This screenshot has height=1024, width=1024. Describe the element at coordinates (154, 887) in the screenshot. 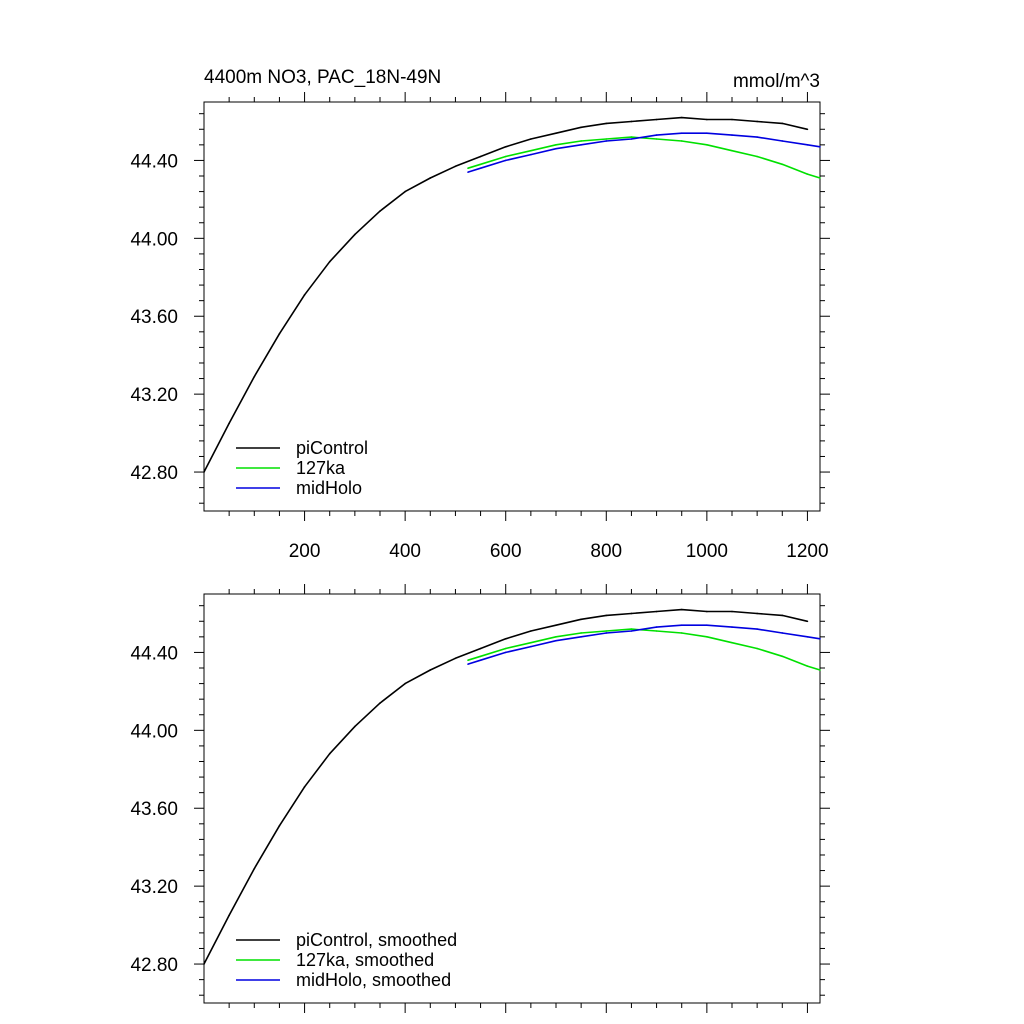

I see `chart-2-ytick-label: 43.20` at that location.